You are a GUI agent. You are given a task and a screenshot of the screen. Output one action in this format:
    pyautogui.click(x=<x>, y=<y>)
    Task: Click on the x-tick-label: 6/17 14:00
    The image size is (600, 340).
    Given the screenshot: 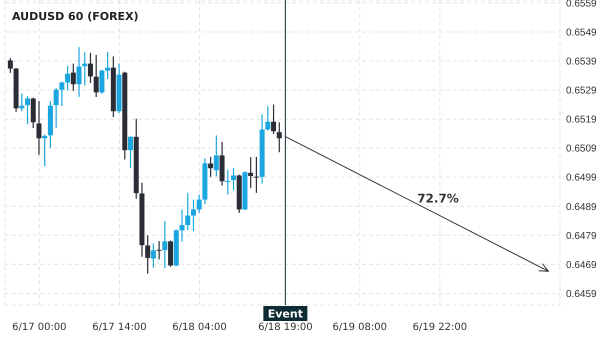 What is the action you would take?
    pyautogui.click(x=119, y=328)
    